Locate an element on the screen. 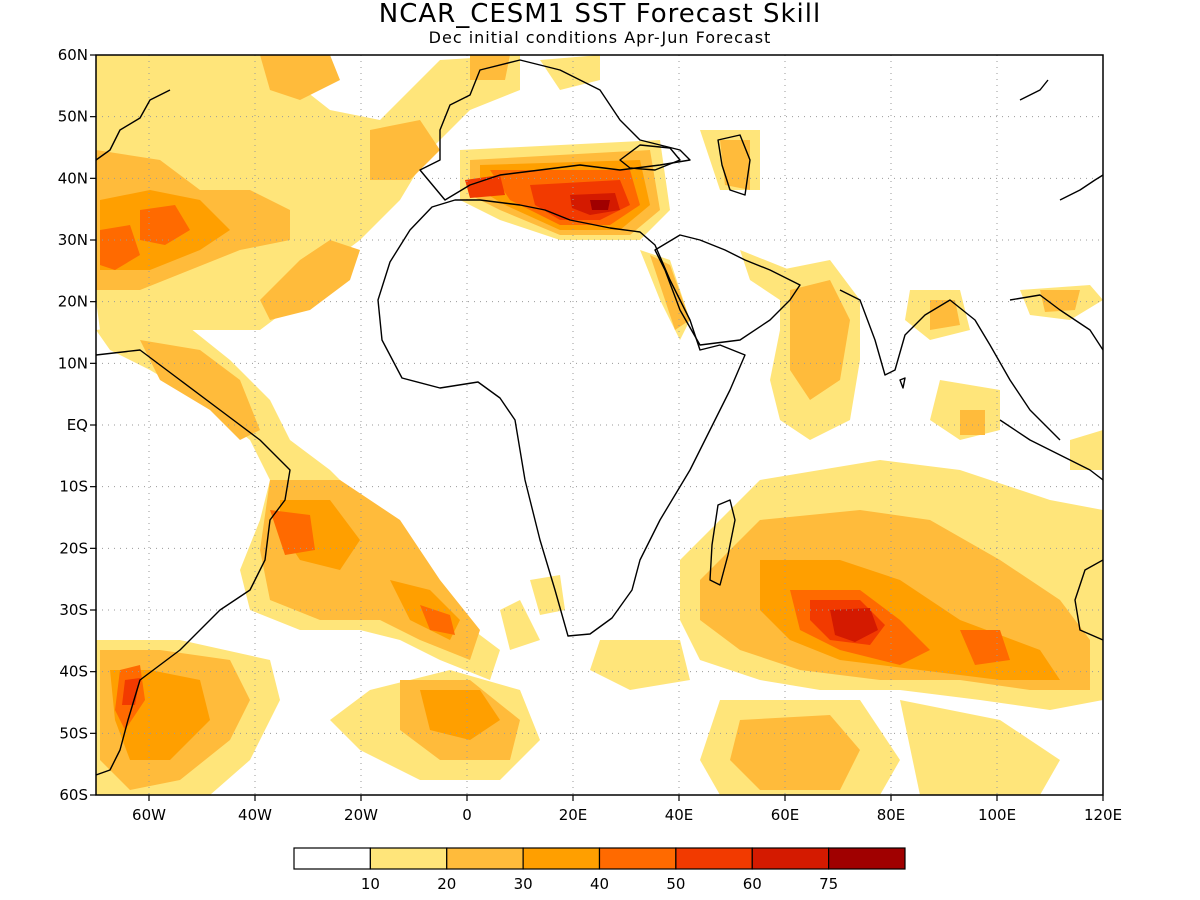  lat-tick-label: 60N is located at coordinates (73, 55).